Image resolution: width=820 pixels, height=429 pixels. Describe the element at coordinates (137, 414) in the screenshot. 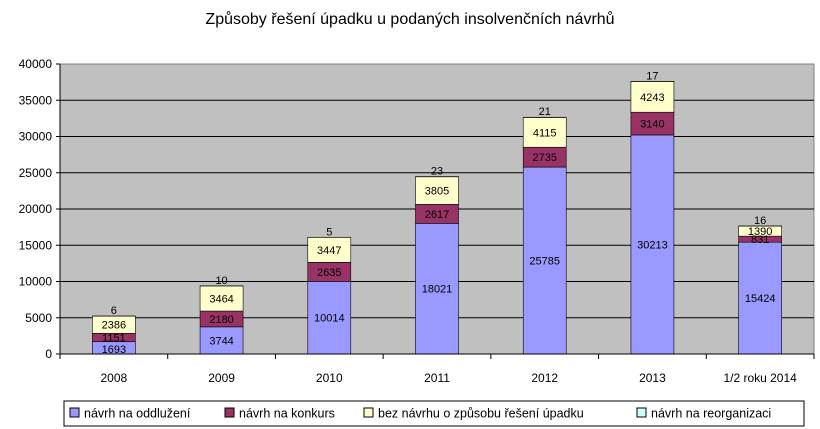

I see `legend-label: návrh na oddlužení` at that location.